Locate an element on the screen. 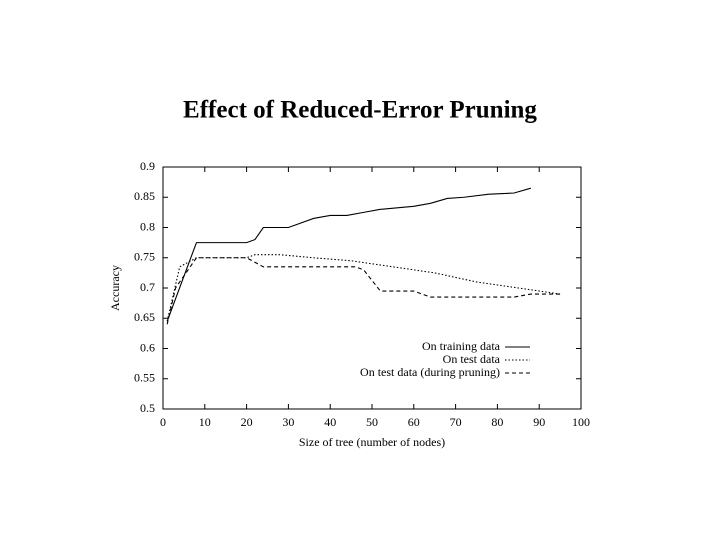 This screenshot has width=720, height=540. x-tick-label: 10 is located at coordinates (205, 422).